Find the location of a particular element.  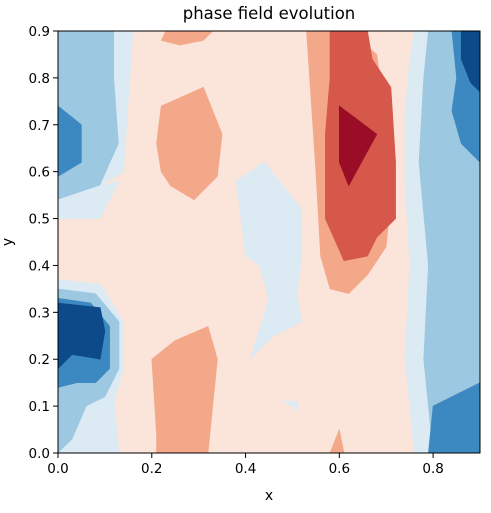

y-tick-label: 0.1 is located at coordinates (39, 407).